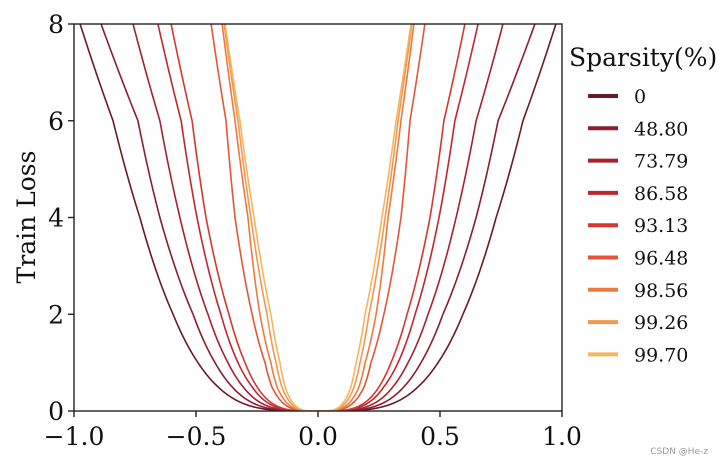  Describe the element at coordinates (679, 452) in the screenshot. I see `watermark: CSDN @He-z` at that location.